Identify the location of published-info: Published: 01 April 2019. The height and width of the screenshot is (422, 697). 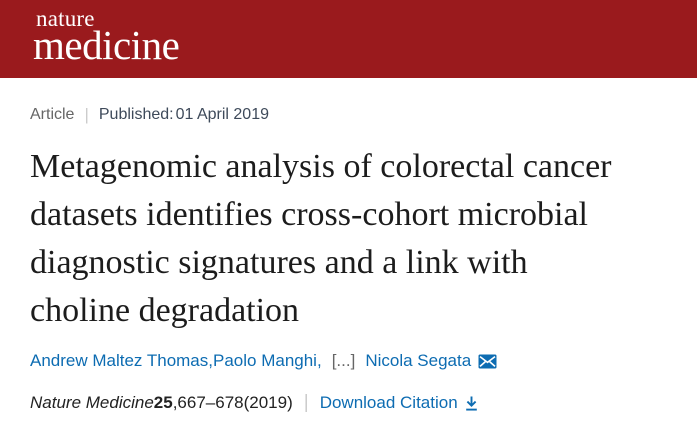
(184, 115).